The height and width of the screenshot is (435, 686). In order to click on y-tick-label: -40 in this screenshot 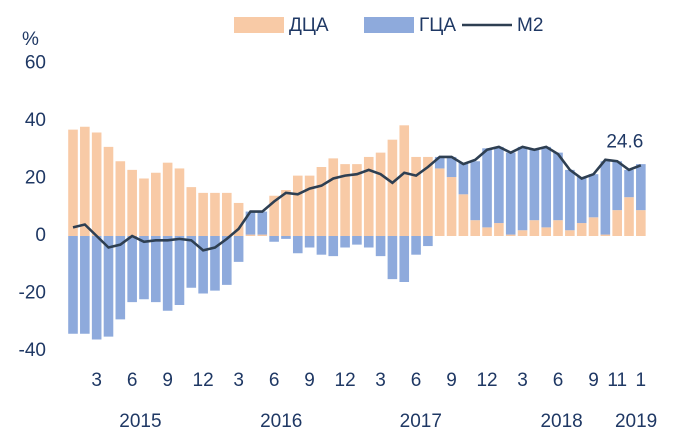, I will do `click(32, 350)`.